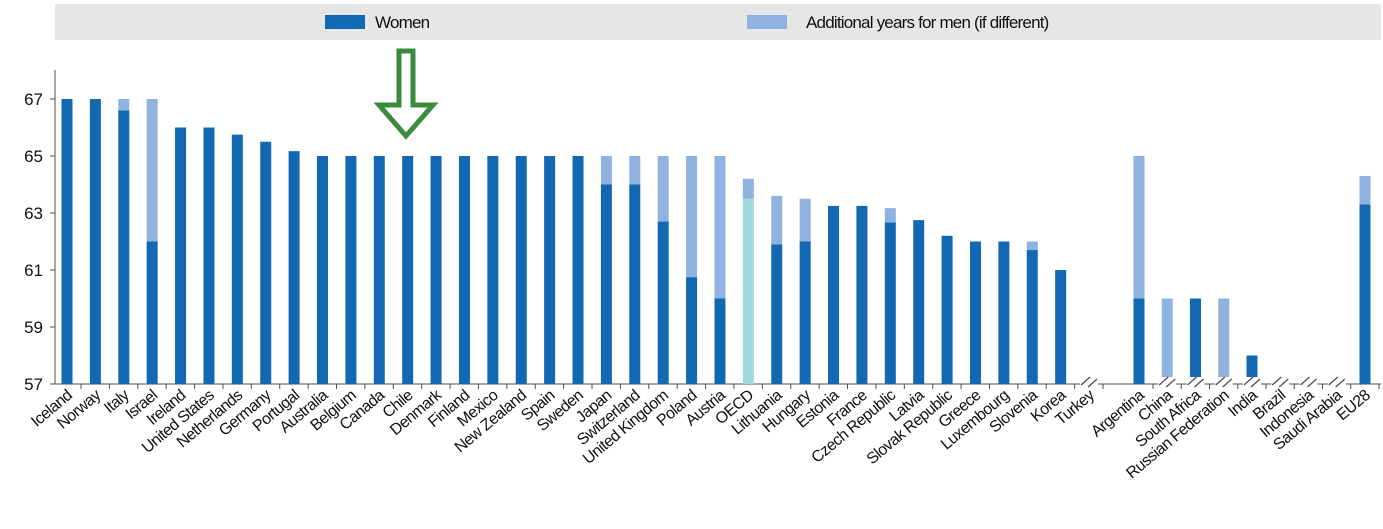 The height and width of the screenshot is (529, 1383). I want to click on down-arrow-shape, so click(406, 94).